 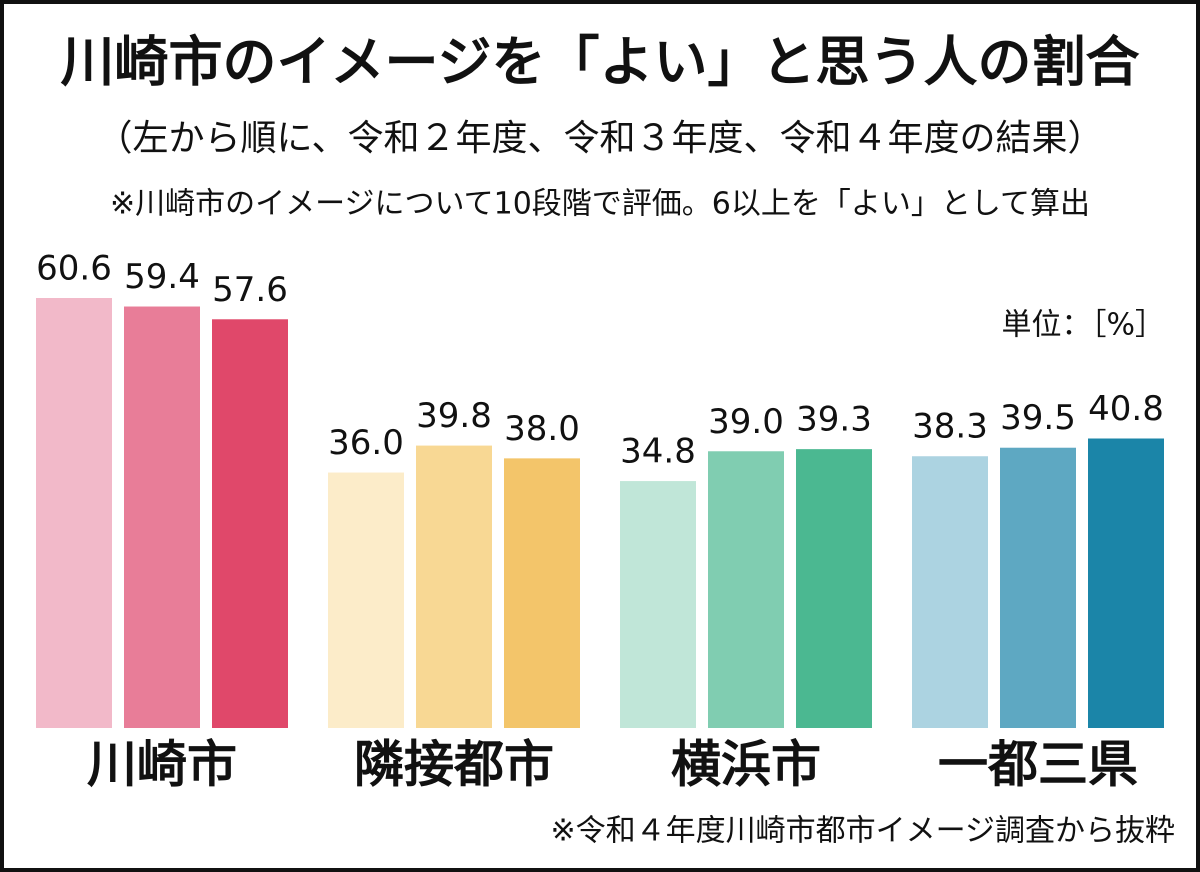 What do you see at coordinates (1038, 418) in the screenshot?
I see `value-label: 39.5` at bounding box center [1038, 418].